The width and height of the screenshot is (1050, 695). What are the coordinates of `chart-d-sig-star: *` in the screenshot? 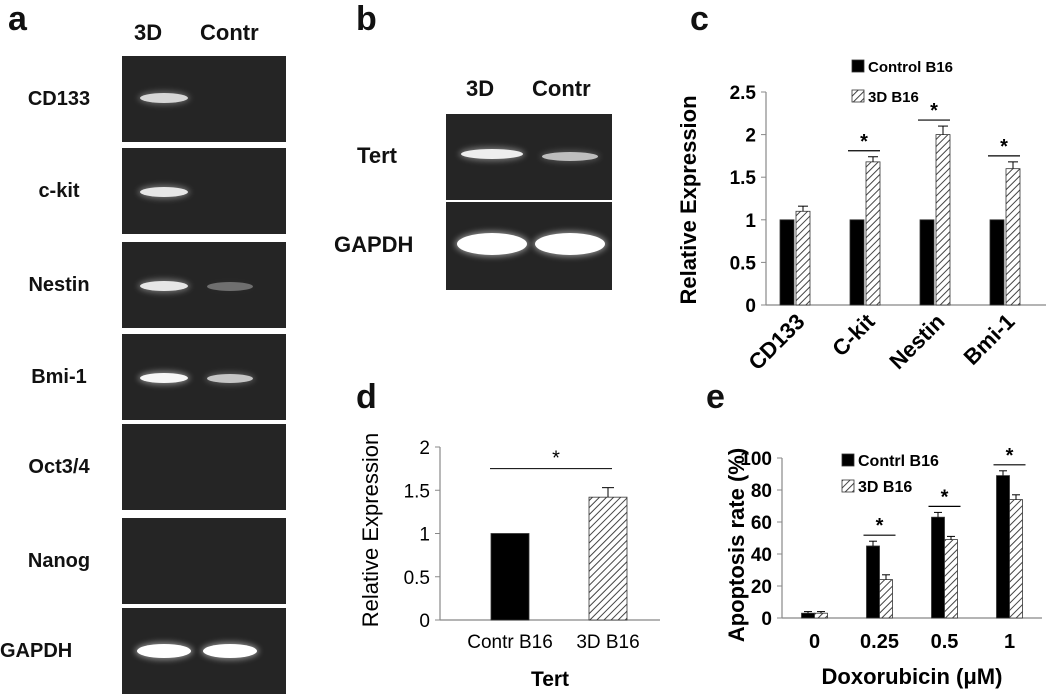 It's located at (556, 459).